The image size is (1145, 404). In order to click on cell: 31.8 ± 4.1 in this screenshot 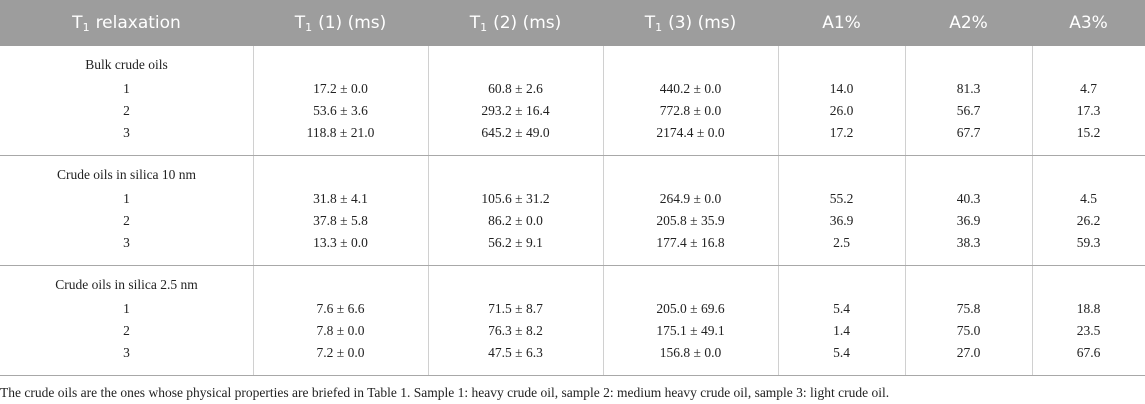, I will do `click(340, 198)`.